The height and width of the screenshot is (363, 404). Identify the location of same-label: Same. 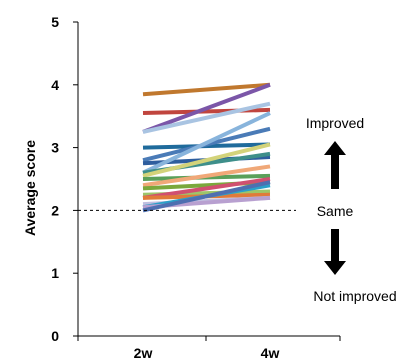
(335, 211).